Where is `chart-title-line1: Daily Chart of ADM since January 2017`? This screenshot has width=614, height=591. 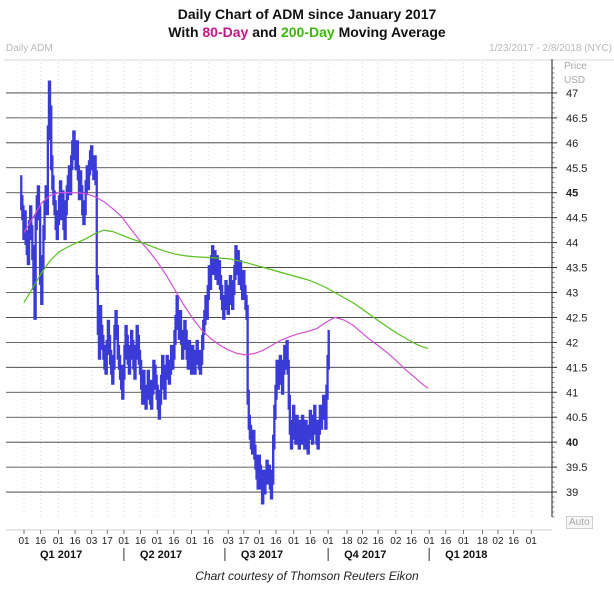 chart-title-line1: Daily Chart of ADM since January 2017 is located at coordinates (307, 14).